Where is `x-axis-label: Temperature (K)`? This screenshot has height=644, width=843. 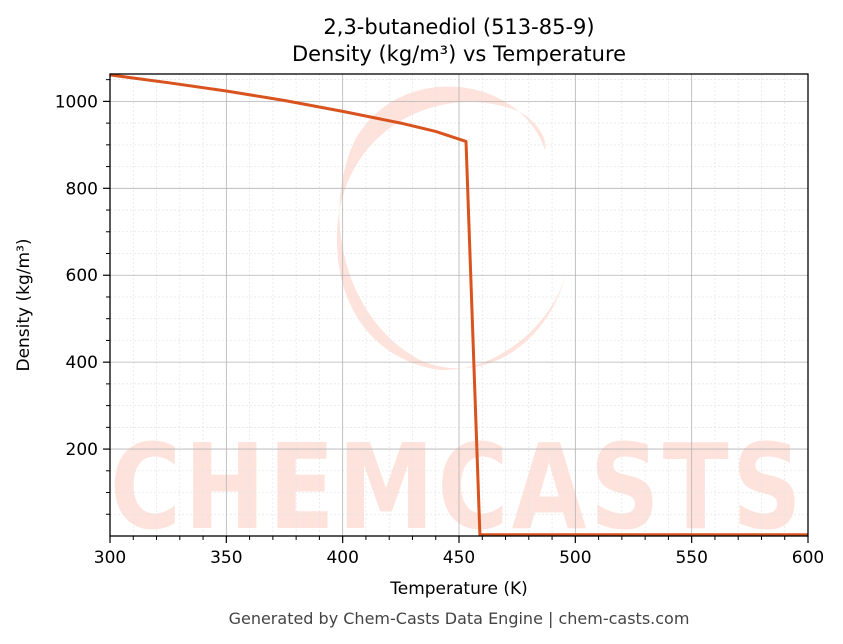 x-axis-label: Temperature (K) is located at coordinates (458, 589).